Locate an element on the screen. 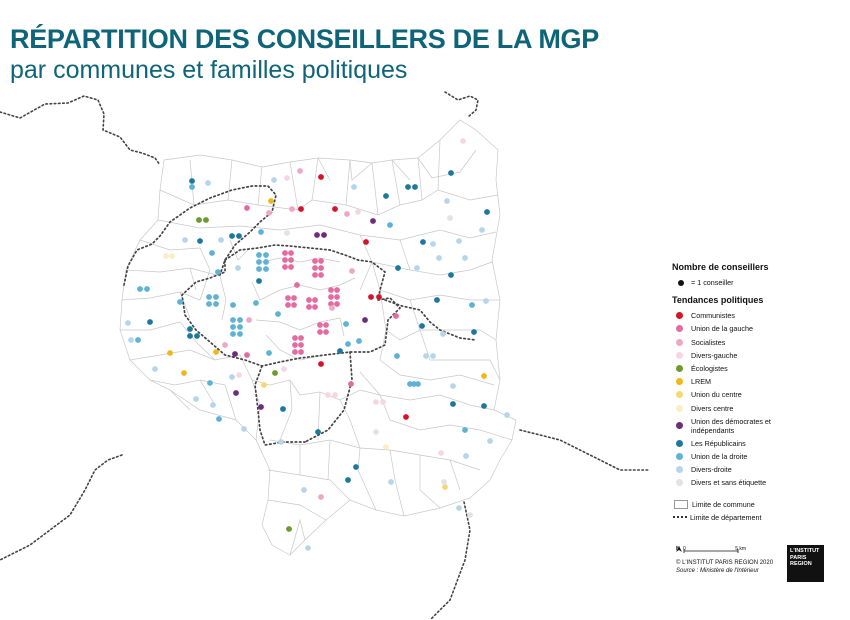  legend-tendances-heading: Tendances politiques is located at coordinates (718, 300).